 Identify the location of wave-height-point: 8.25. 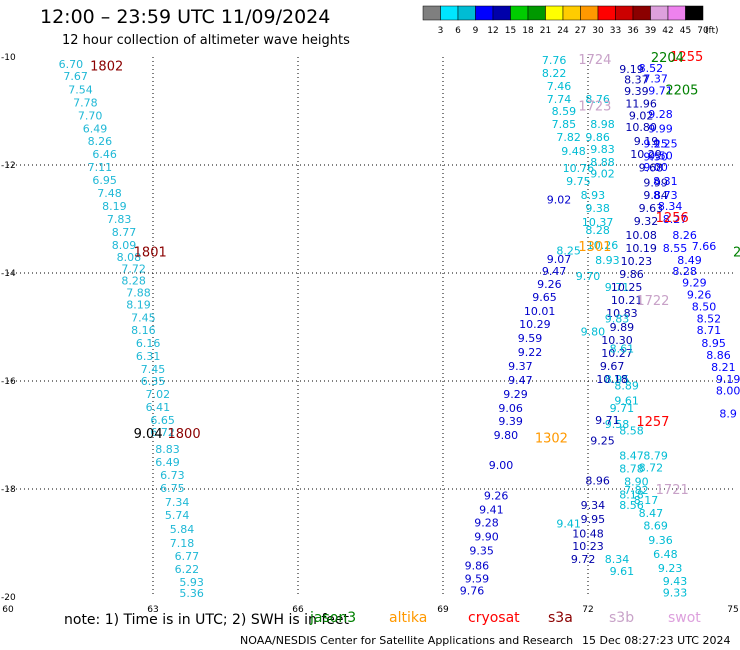
(568, 250).